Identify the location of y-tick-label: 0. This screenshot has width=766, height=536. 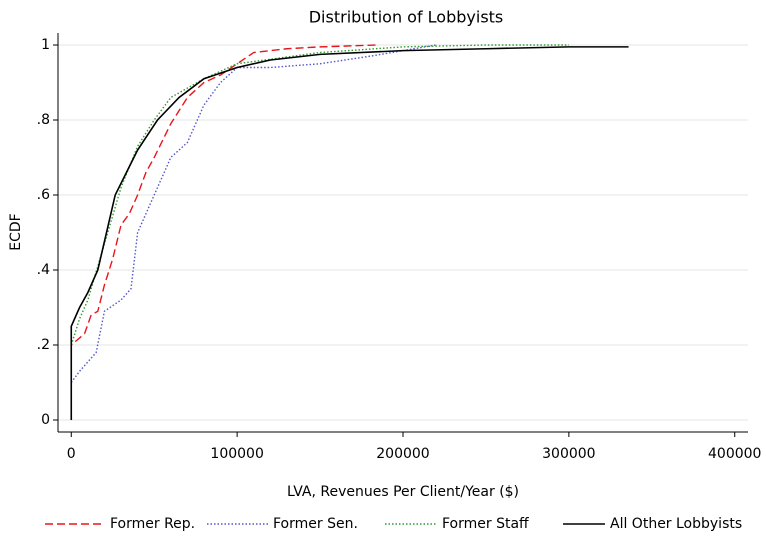
(45, 420).